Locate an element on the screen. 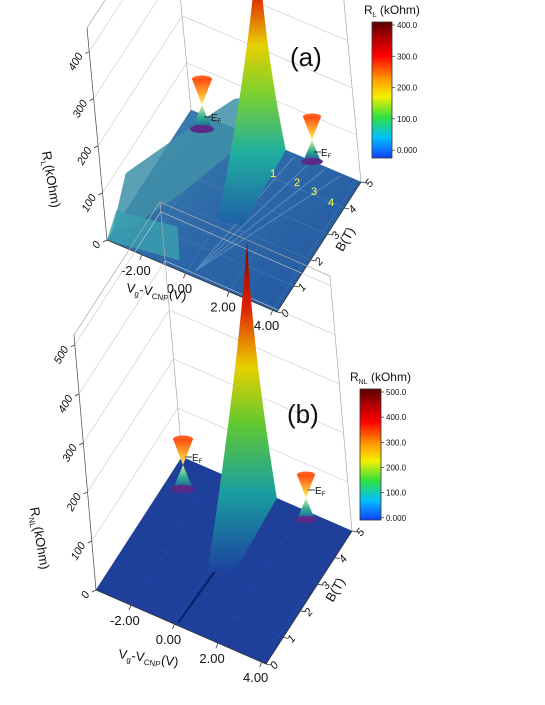 Image resolution: width=545 pixels, height=705 pixels. cone-base-disc is located at coordinates (312, 162).